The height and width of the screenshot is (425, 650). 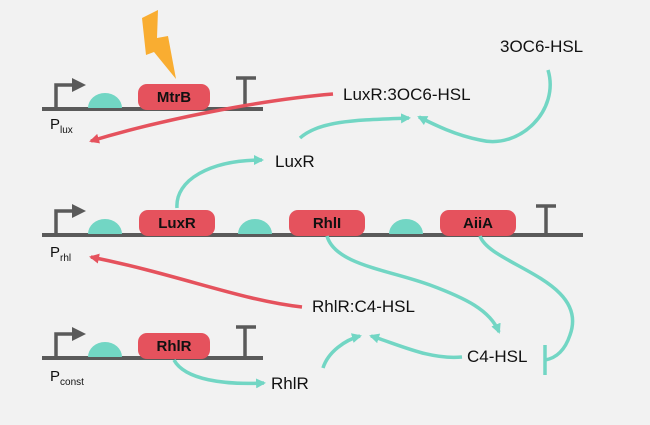 I want to click on arrow-luxr-complex-activates-plux, so click(x=211, y=118).